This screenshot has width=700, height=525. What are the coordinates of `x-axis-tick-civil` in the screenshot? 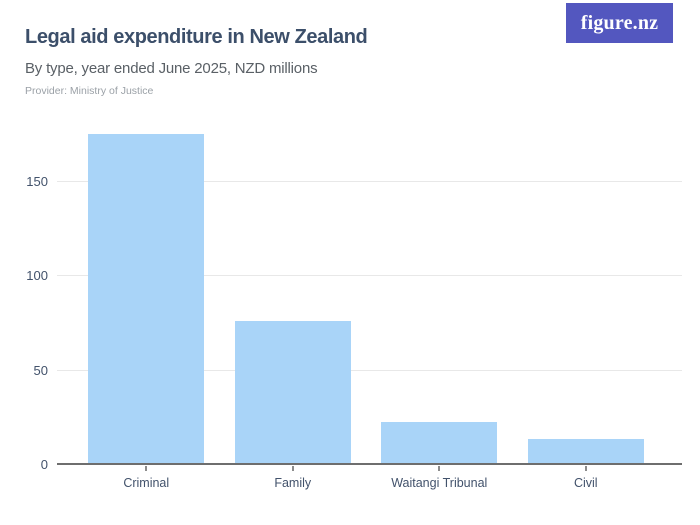 It's located at (585, 468).